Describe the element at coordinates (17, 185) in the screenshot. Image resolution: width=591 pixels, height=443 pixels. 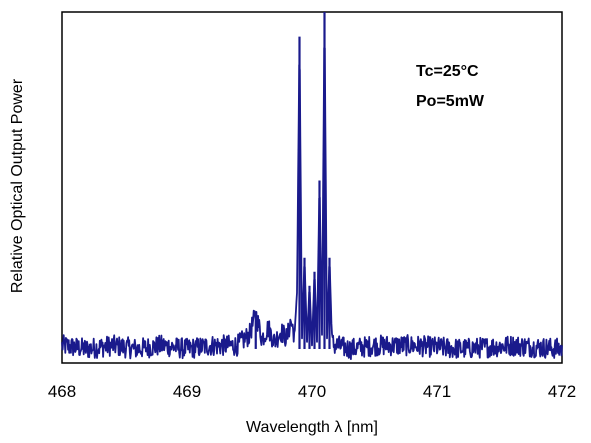
I see `y-axis-label: Relative Optical Output Power` at that location.